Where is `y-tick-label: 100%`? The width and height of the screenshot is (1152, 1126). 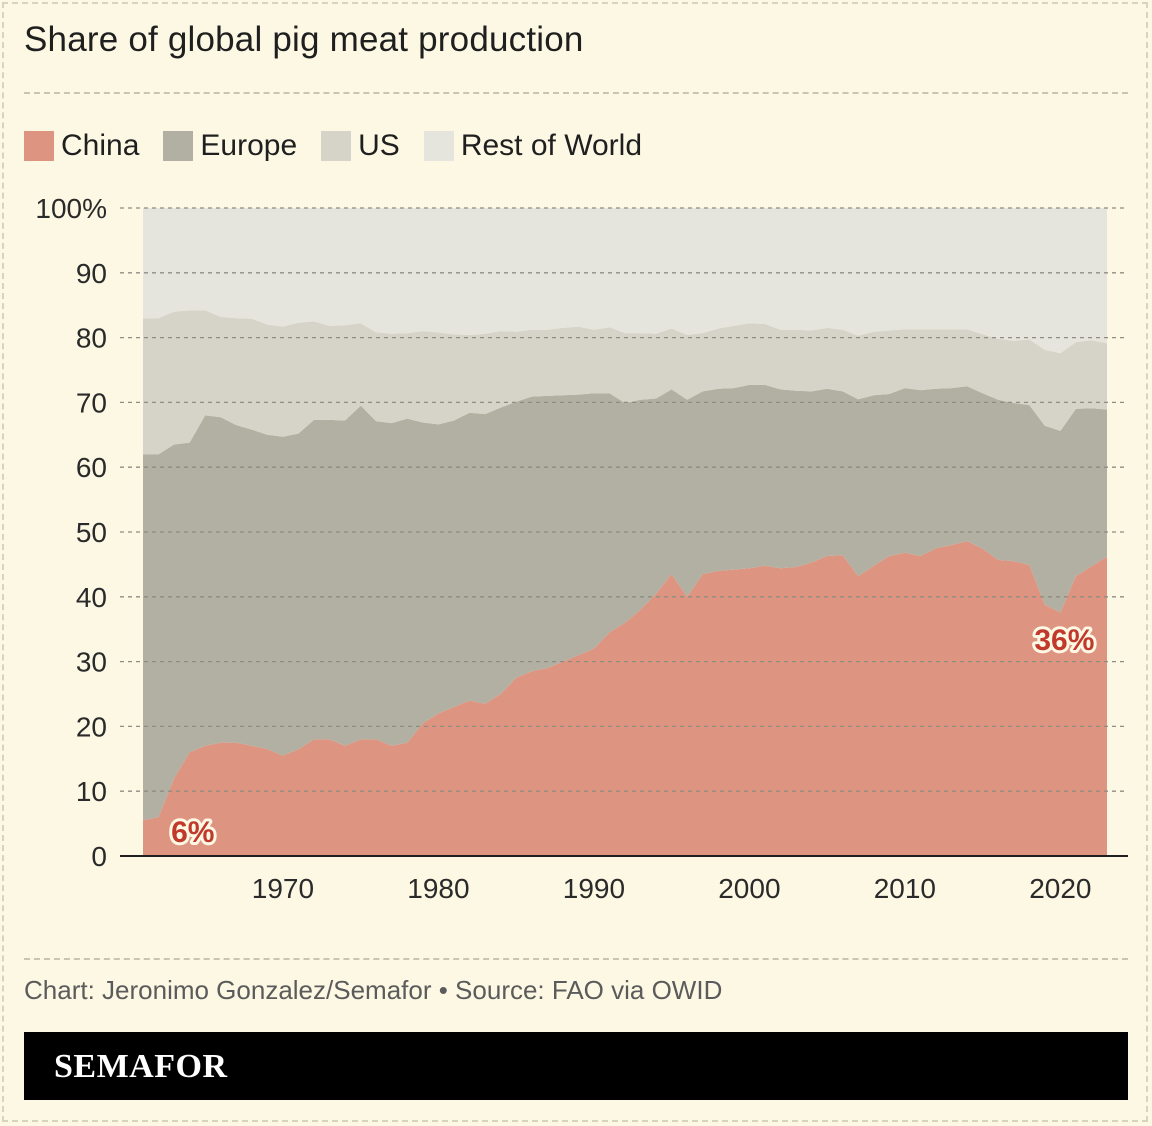 y-tick-label: 100% is located at coordinates (71, 208).